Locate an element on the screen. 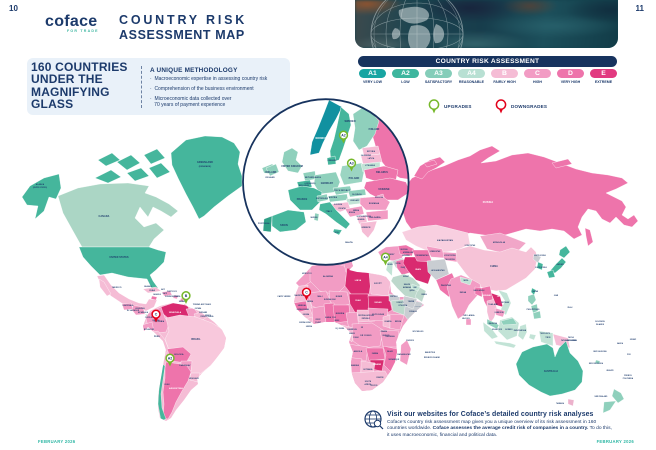 This screenshot has height=450, width=656. svg-text: DOWNGRADES is located at coordinates (529, 106).